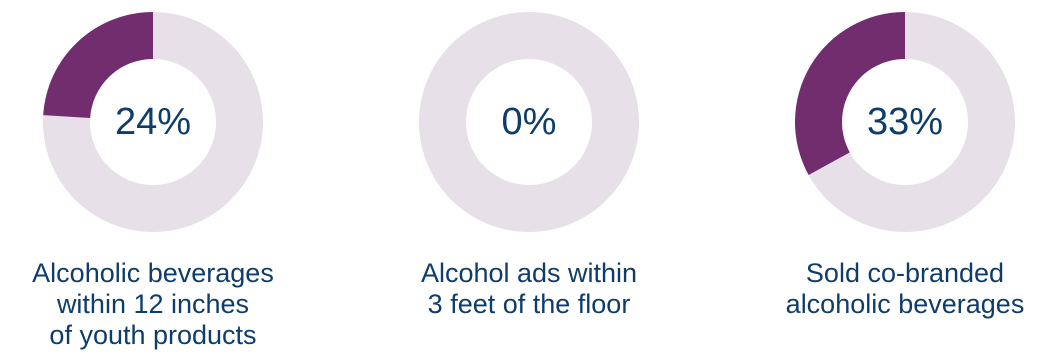 This screenshot has width=1049, height=360. What do you see at coordinates (98, 65) in the screenshot?
I see `donut-1-slice` at bounding box center [98, 65].